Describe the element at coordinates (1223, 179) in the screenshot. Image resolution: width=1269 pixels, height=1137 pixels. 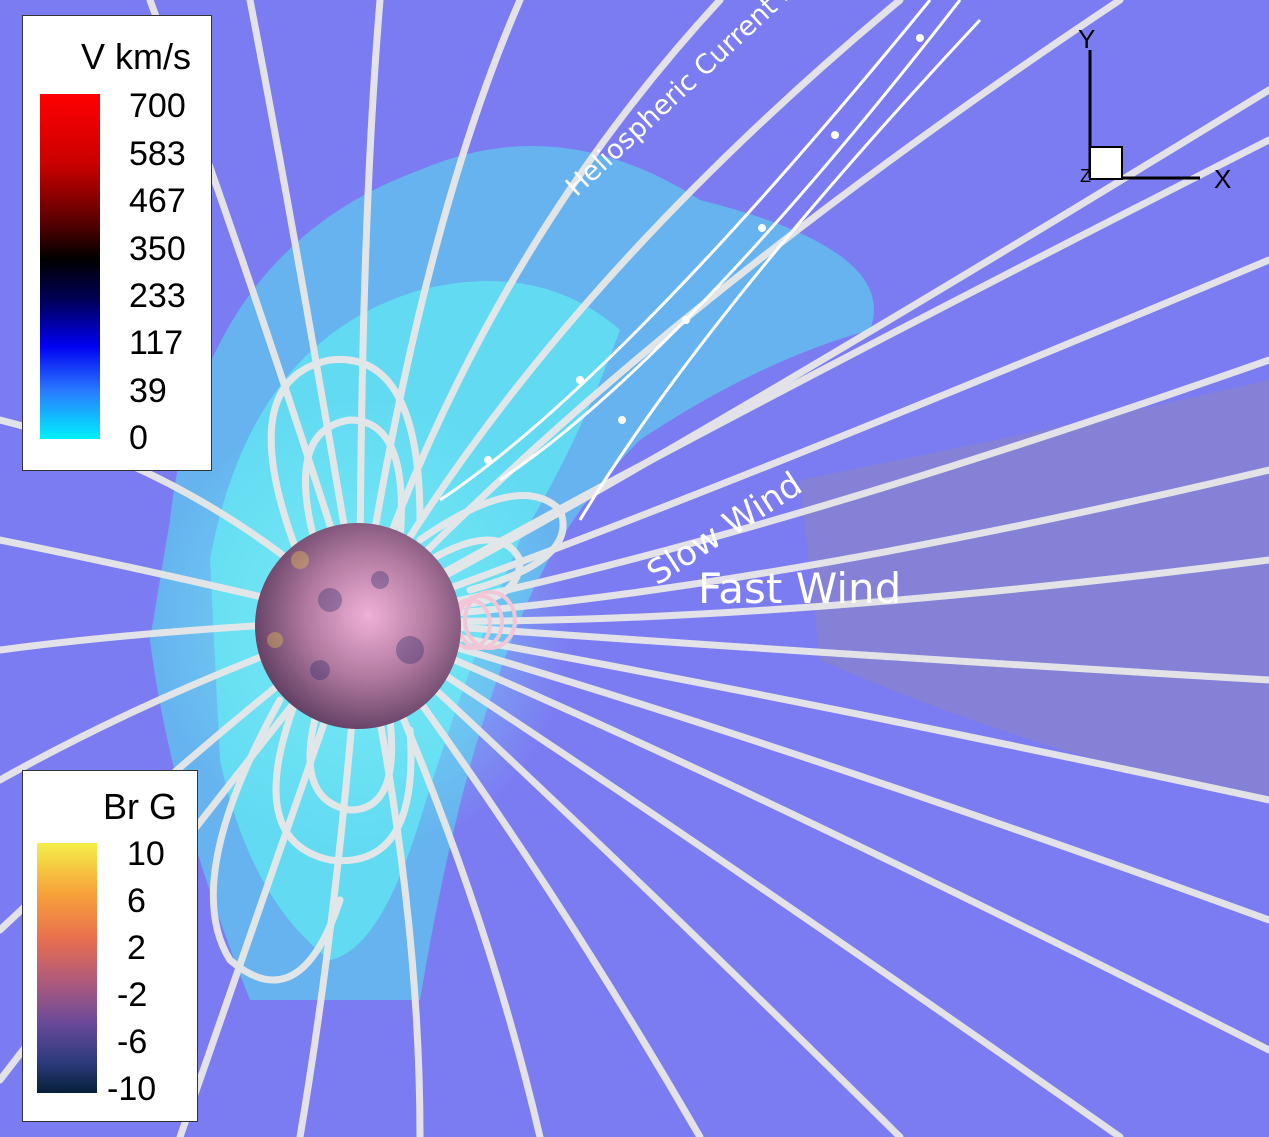
I see `x-axis-label: X` at that location.